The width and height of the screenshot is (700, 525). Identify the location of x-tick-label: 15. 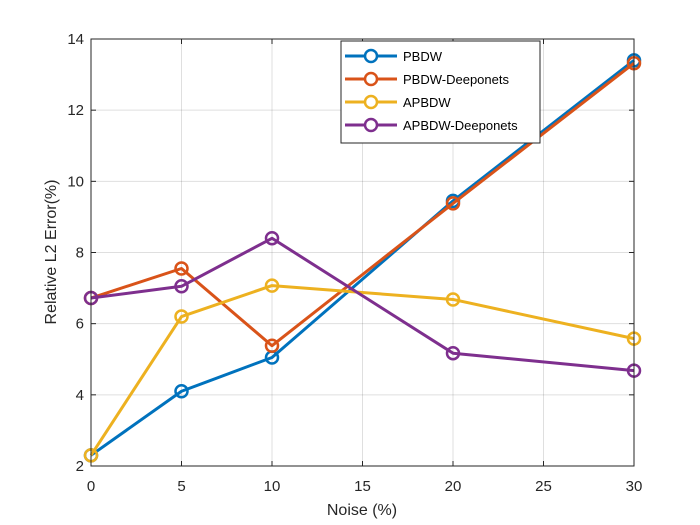
(362, 486).